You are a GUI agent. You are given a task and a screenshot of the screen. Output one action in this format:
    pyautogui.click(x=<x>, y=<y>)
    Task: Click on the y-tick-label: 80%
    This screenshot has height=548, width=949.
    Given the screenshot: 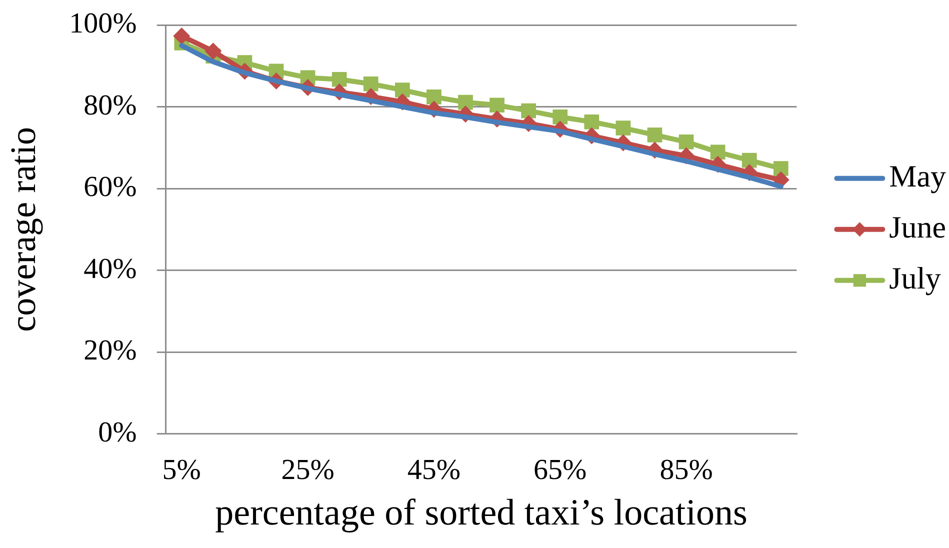 What is the action you would take?
    pyautogui.click(x=110, y=105)
    